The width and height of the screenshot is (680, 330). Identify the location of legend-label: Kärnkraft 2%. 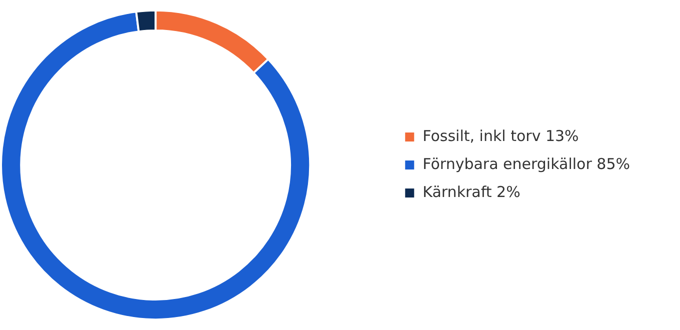
(471, 191).